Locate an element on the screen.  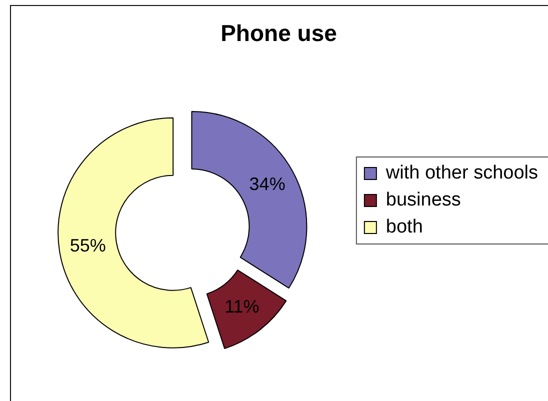
data-label: 34% is located at coordinates (267, 184).